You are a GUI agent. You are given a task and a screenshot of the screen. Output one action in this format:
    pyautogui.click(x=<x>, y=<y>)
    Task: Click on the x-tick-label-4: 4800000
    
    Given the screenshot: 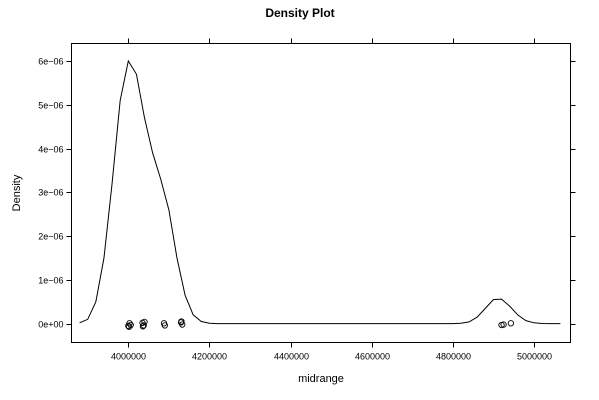 What is the action you would take?
    pyautogui.click(x=453, y=357)
    